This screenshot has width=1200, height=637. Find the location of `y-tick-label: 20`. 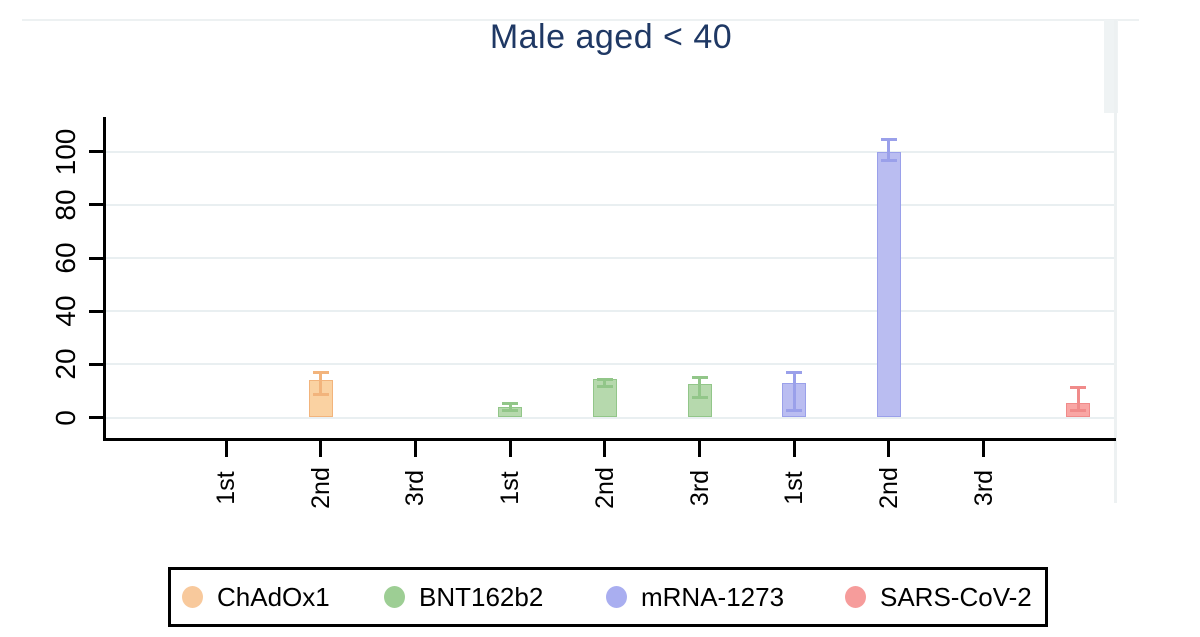

y-tick-label: 20 is located at coordinates (65, 364).